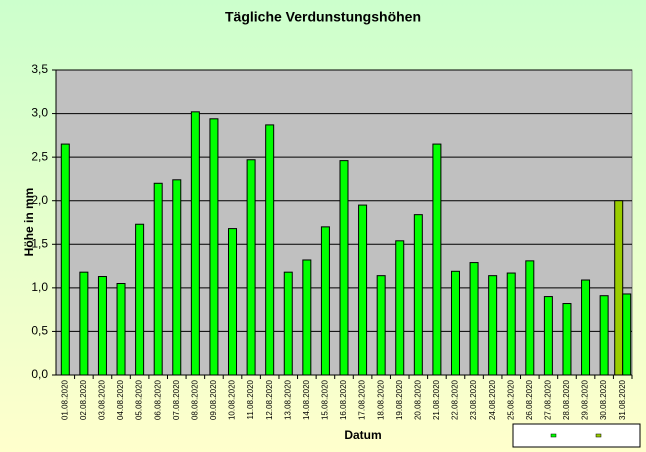 The height and width of the screenshot is (452, 646). I want to click on x-tick-label: 23.08.2020, so click(473, 399).